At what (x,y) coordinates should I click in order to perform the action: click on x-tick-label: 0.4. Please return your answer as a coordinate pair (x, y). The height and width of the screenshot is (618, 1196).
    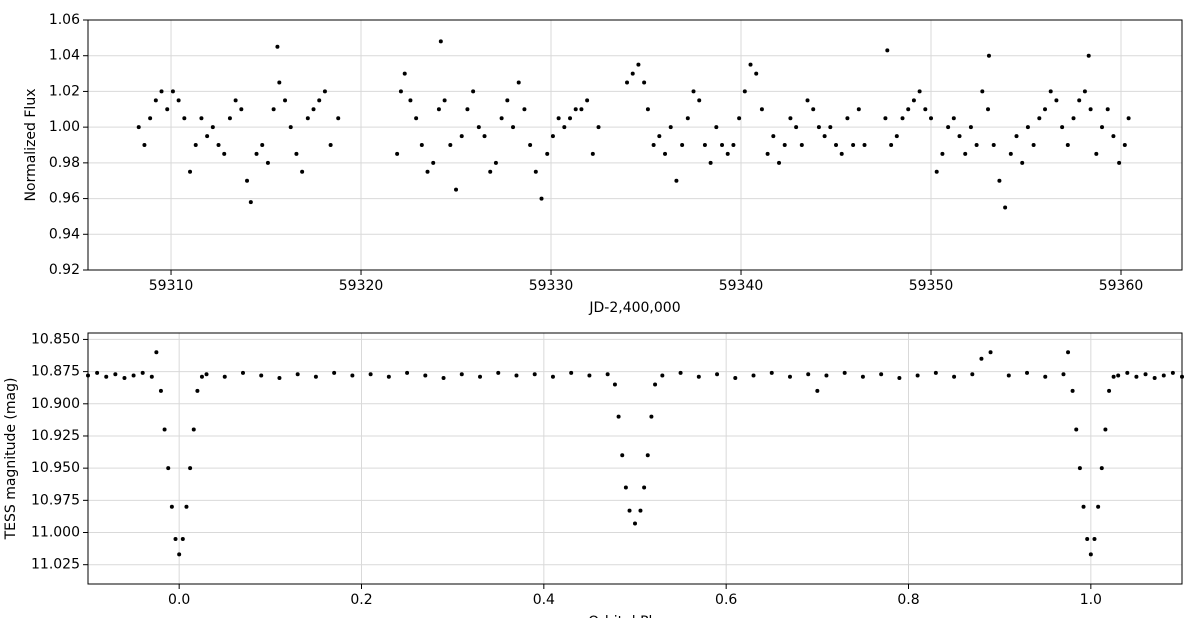
    Looking at the image, I should click on (544, 600).